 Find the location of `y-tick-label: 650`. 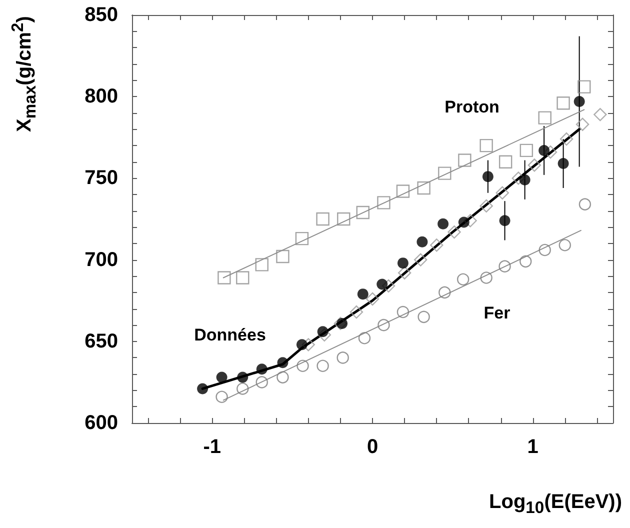

y-tick-label: 650 is located at coordinates (101, 341).